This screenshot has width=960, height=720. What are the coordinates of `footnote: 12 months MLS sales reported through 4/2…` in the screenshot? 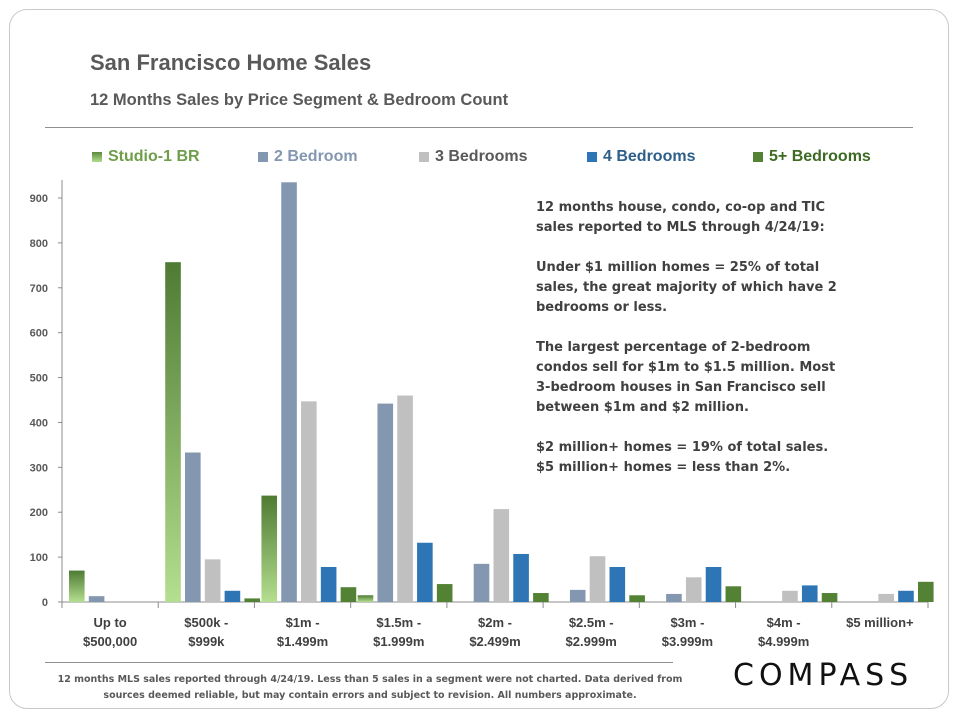 It's located at (370, 687).